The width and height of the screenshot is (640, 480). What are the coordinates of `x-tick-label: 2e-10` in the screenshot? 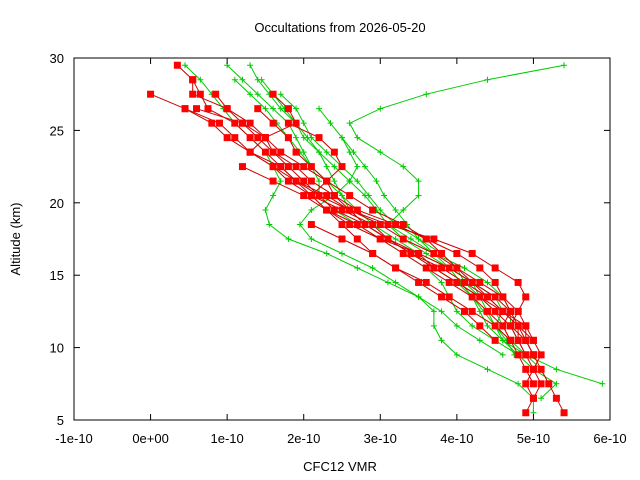 It's located at (303, 438).